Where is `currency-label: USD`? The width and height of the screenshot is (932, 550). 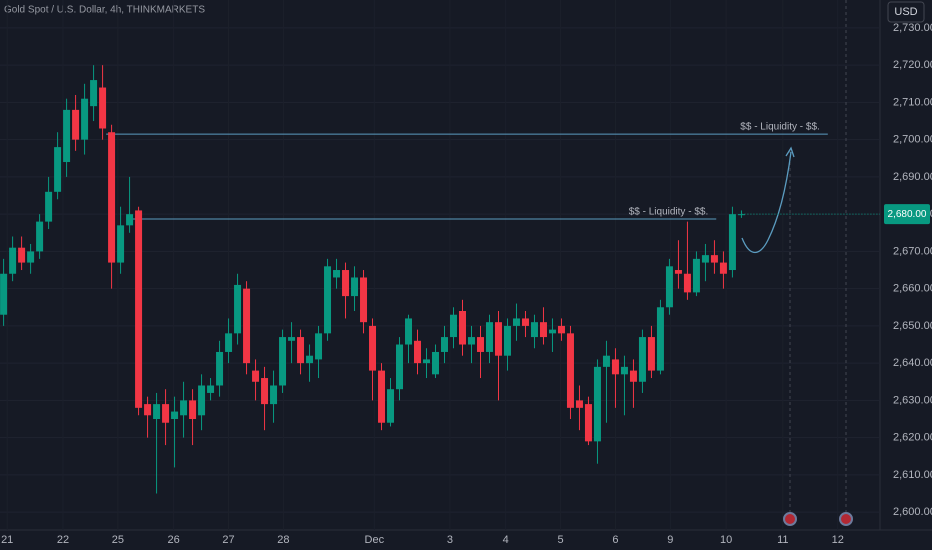 currency-label: USD is located at coordinates (905, 12).